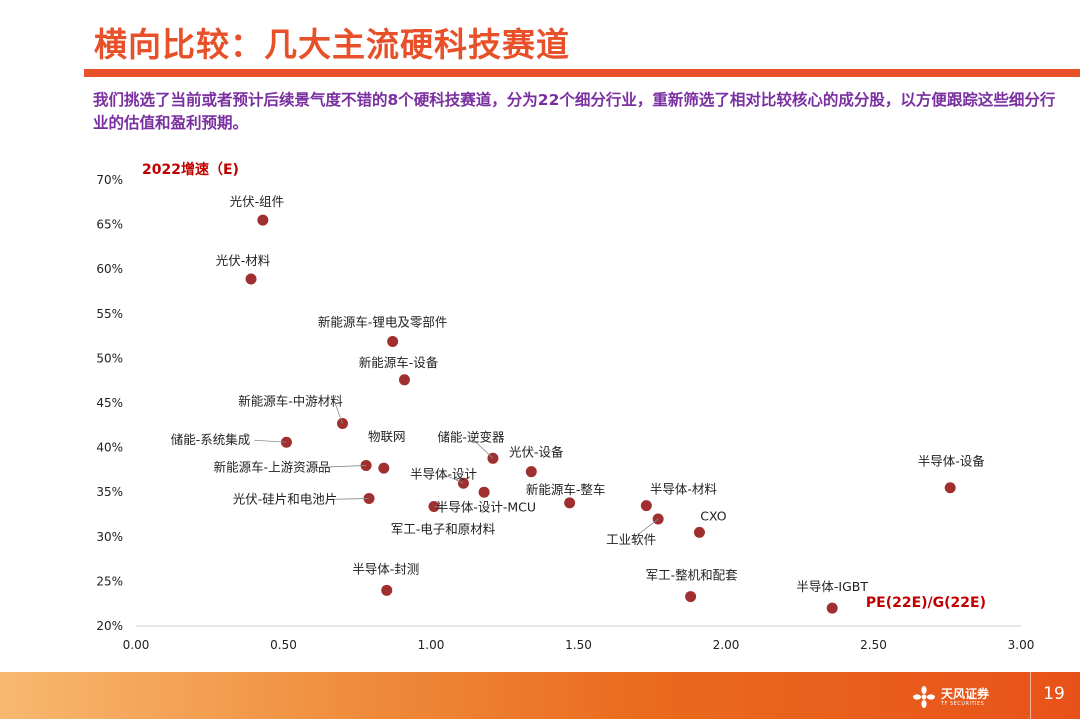  What do you see at coordinates (431, 645) in the screenshot?
I see `x-tick-label: 1.00` at bounding box center [431, 645].